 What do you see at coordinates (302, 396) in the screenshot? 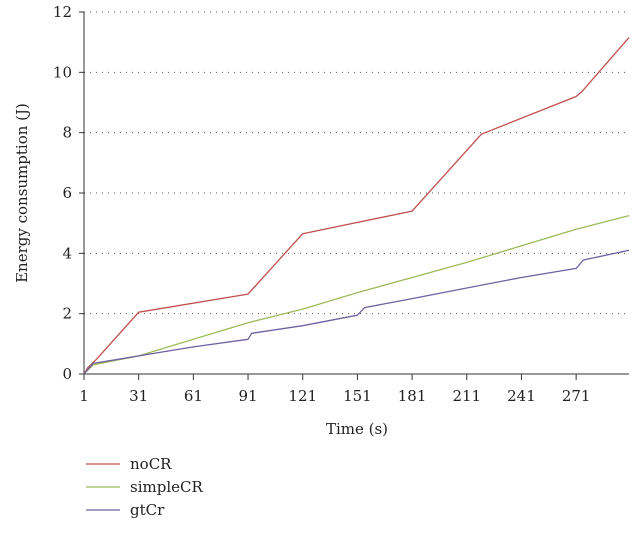
I see `x-tick-label-121: 121` at bounding box center [302, 396].